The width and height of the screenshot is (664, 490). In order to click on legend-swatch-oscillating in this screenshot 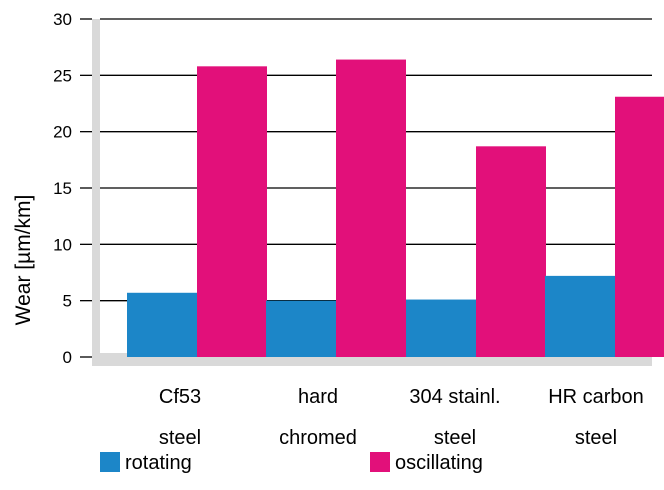, I will do `click(380, 462)`.